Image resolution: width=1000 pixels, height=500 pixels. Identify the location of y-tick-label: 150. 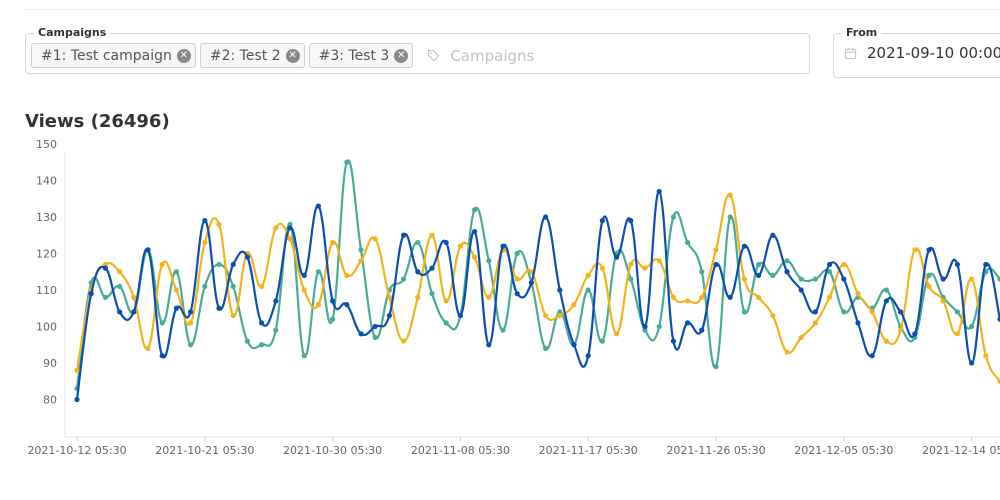
(46, 145).